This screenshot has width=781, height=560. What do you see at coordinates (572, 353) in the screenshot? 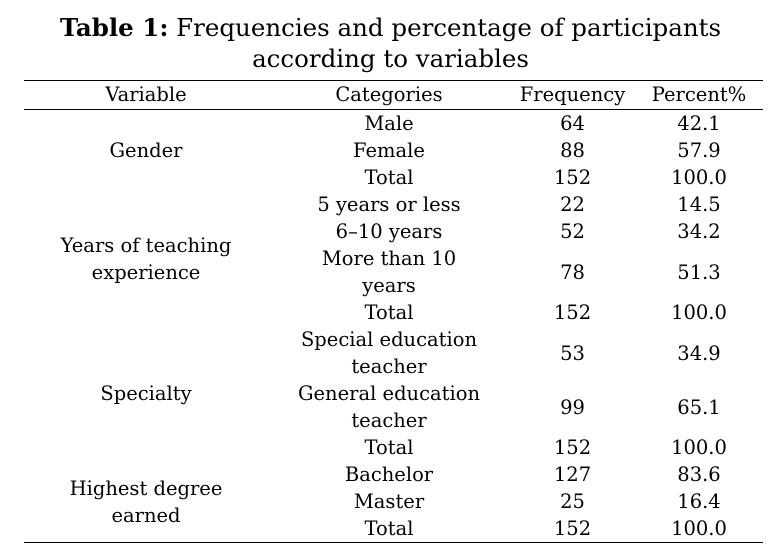
I see `frequency-cell: 53` at bounding box center [572, 353].